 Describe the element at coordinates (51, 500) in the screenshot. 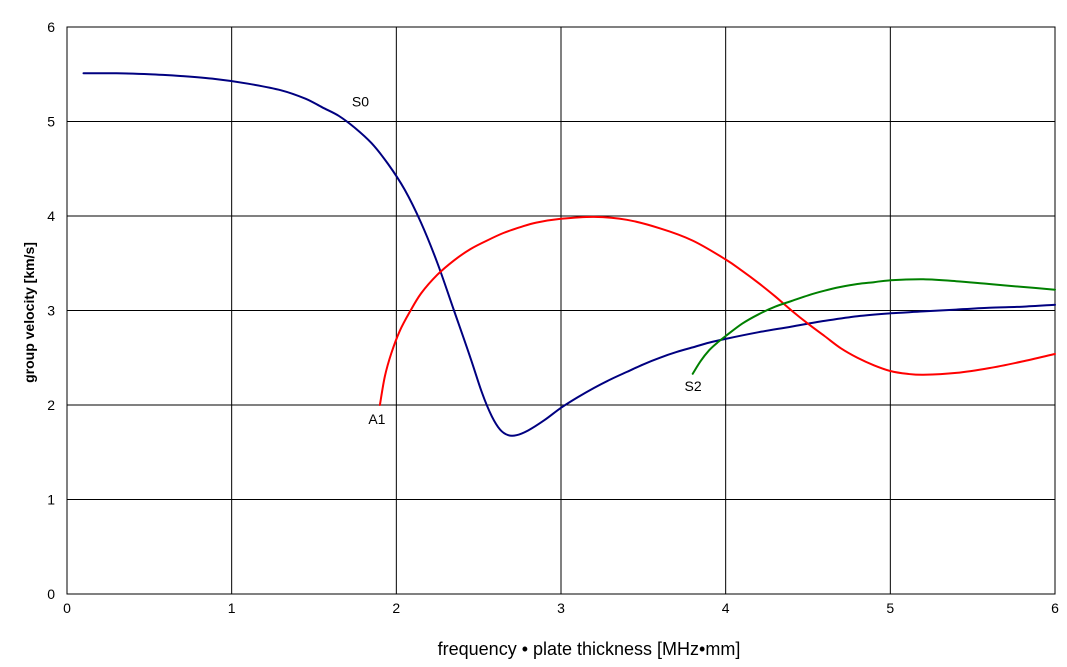

I see `y-tick-label: 1` at that location.